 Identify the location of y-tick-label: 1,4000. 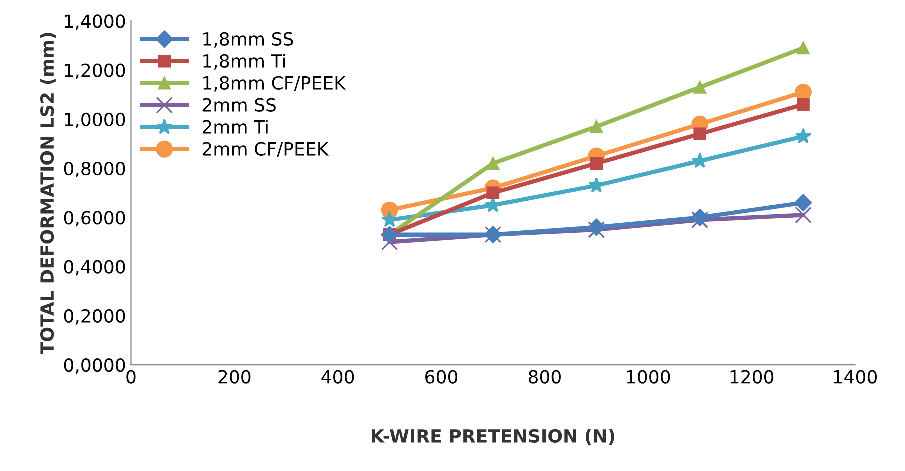
(95, 22).